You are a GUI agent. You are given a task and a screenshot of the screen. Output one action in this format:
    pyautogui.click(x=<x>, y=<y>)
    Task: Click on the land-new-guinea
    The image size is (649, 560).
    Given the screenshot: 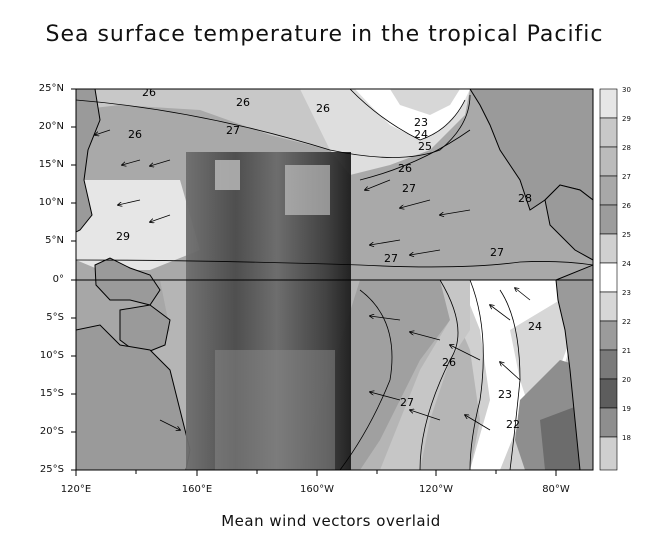 What is the action you would take?
    pyautogui.click(x=145, y=330)
    